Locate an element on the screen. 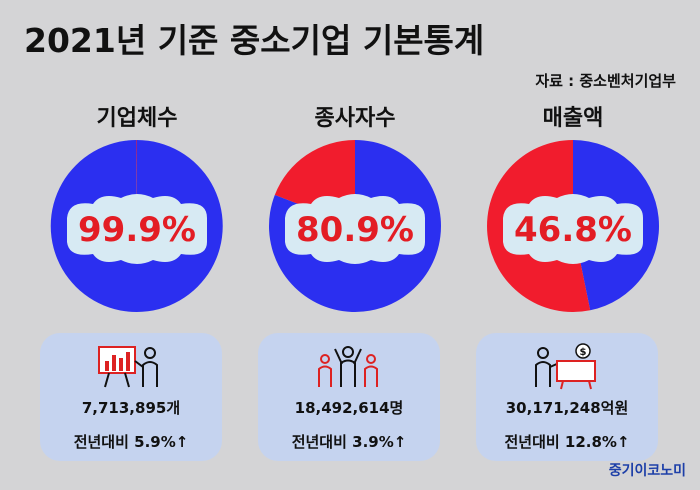 The image size is (700, 490). stat-card-employees: 18,492,614명 전년대비 3.9%↑ is located at coordinates (349, 397).